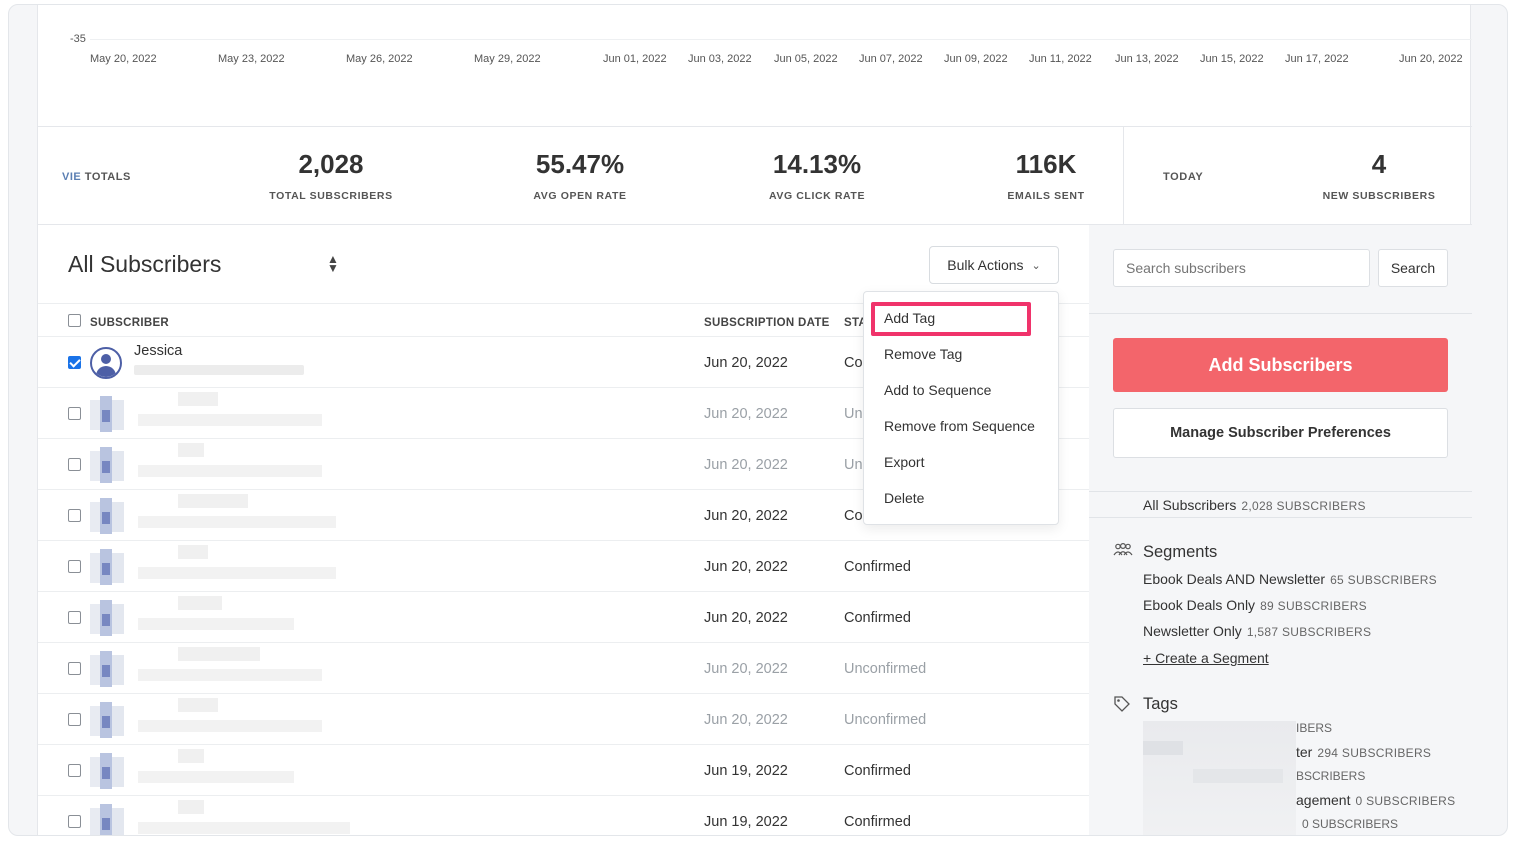 This screenshot has width=1516, height=848. What do you see at coordinates (1147, 59) in the screenshot?
I see `x-tick-label: Jun 13, 2022` at bounding box center [1147, 59].